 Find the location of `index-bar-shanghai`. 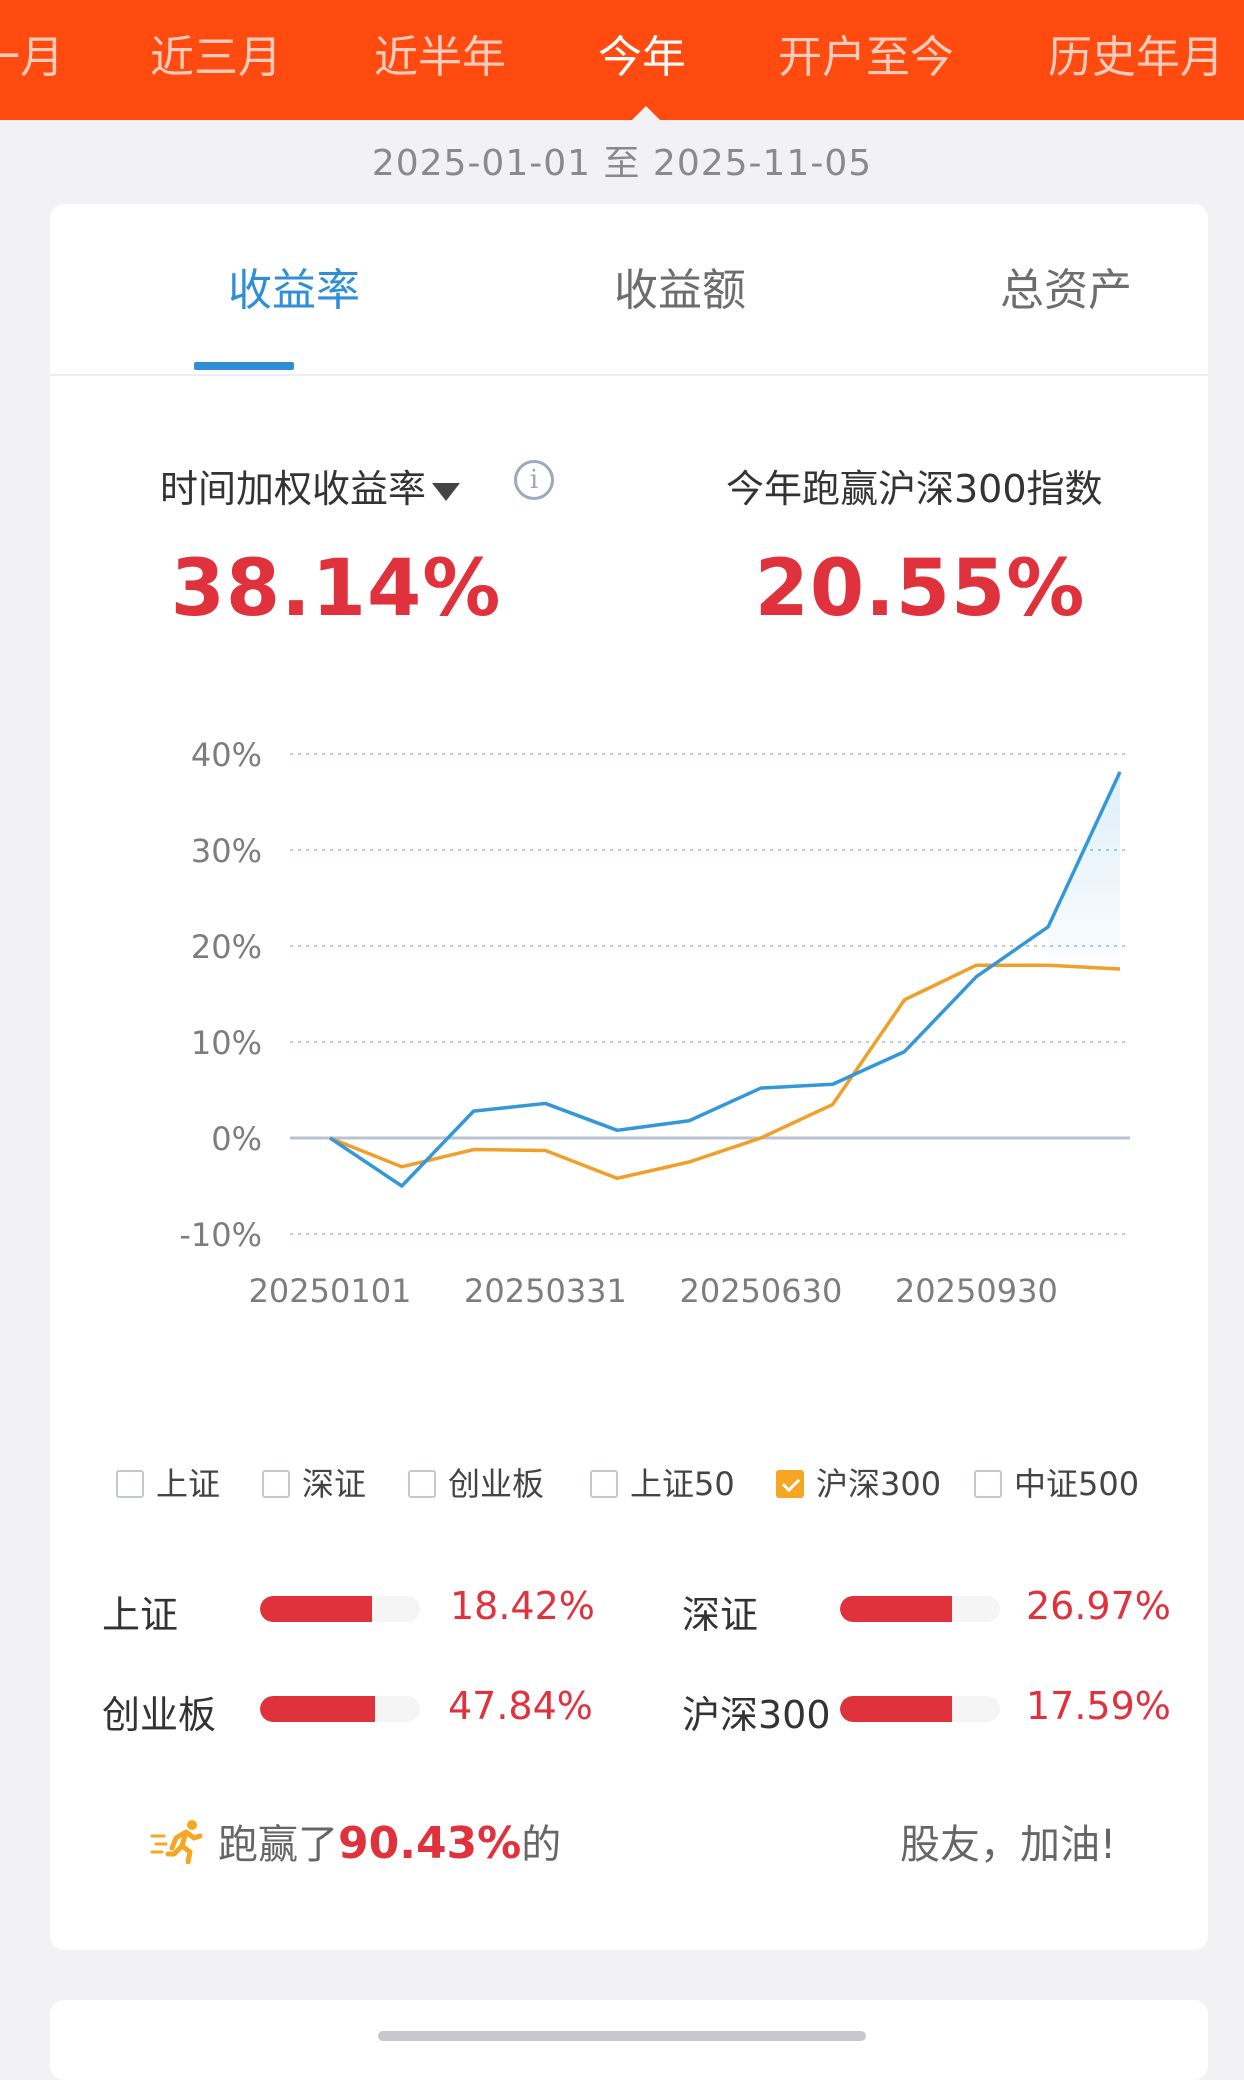

index-bar-shanghai is located at coordinates (340, 1609).